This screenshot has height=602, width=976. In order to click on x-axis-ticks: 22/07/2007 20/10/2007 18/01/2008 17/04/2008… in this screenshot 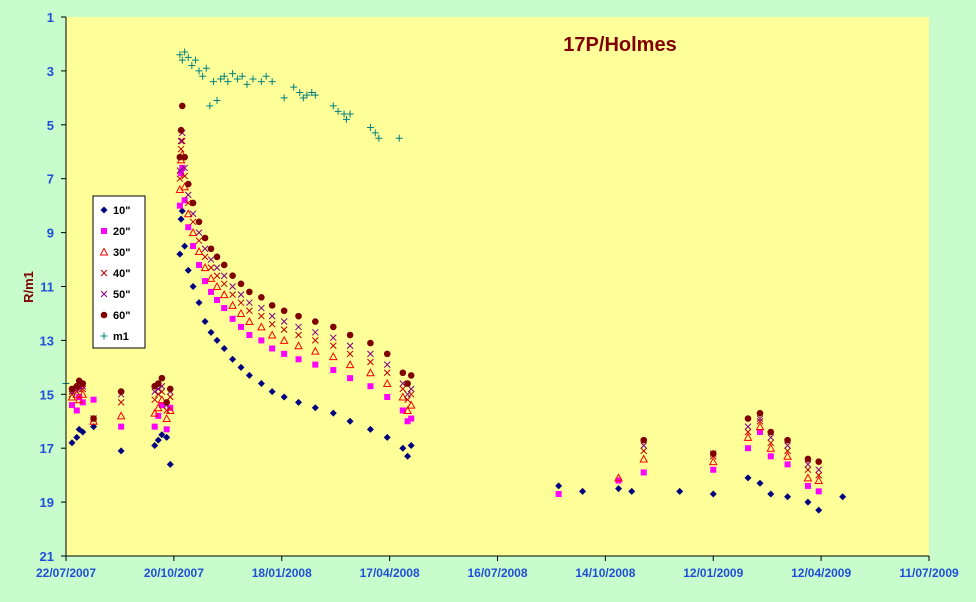, I will do `click(497, 568)`.